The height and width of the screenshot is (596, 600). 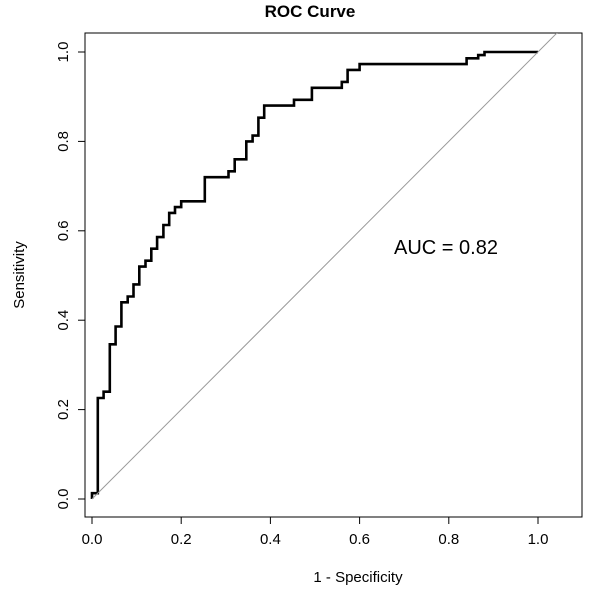 I want to click on x-tick-label-0: 0.0, so click(x=92, y=539).